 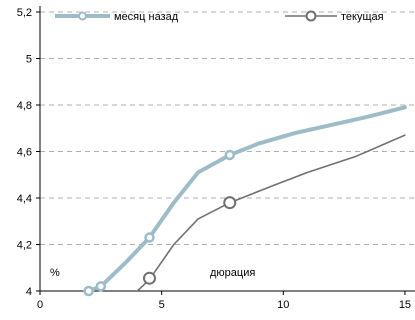 What do you see at coordinates (24, 153) in the screenshot?
I see `y-tick-label: 4,6` at bounding box center [24, 153].